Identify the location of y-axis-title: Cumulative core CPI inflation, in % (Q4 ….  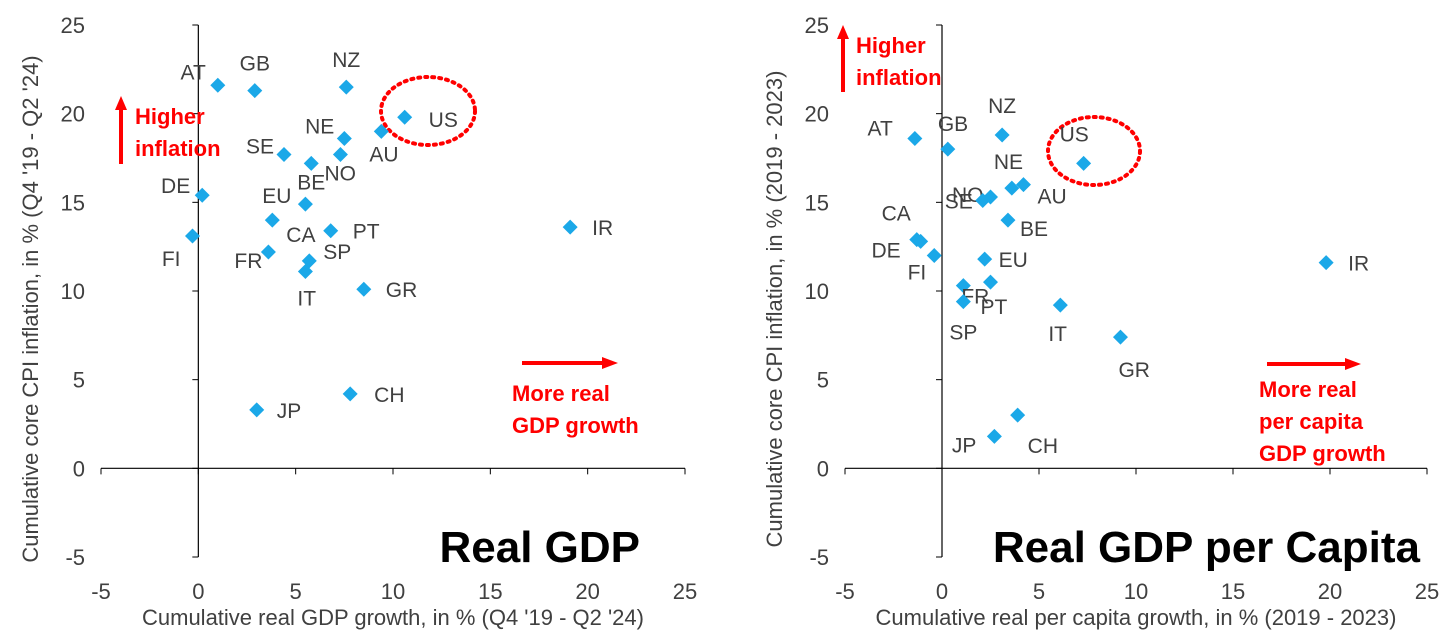
(30, 308).